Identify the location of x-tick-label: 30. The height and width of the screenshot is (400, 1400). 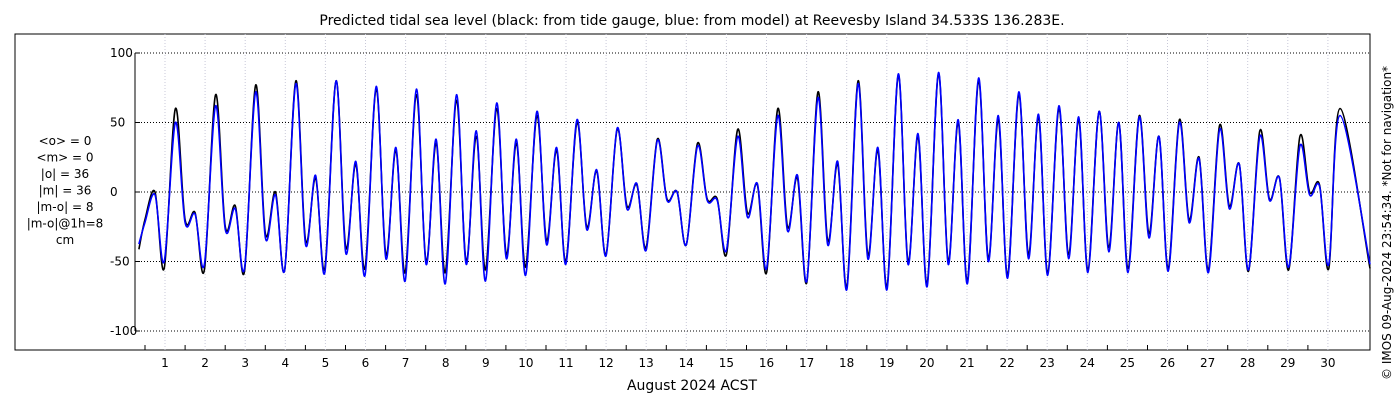
(1327, 363).